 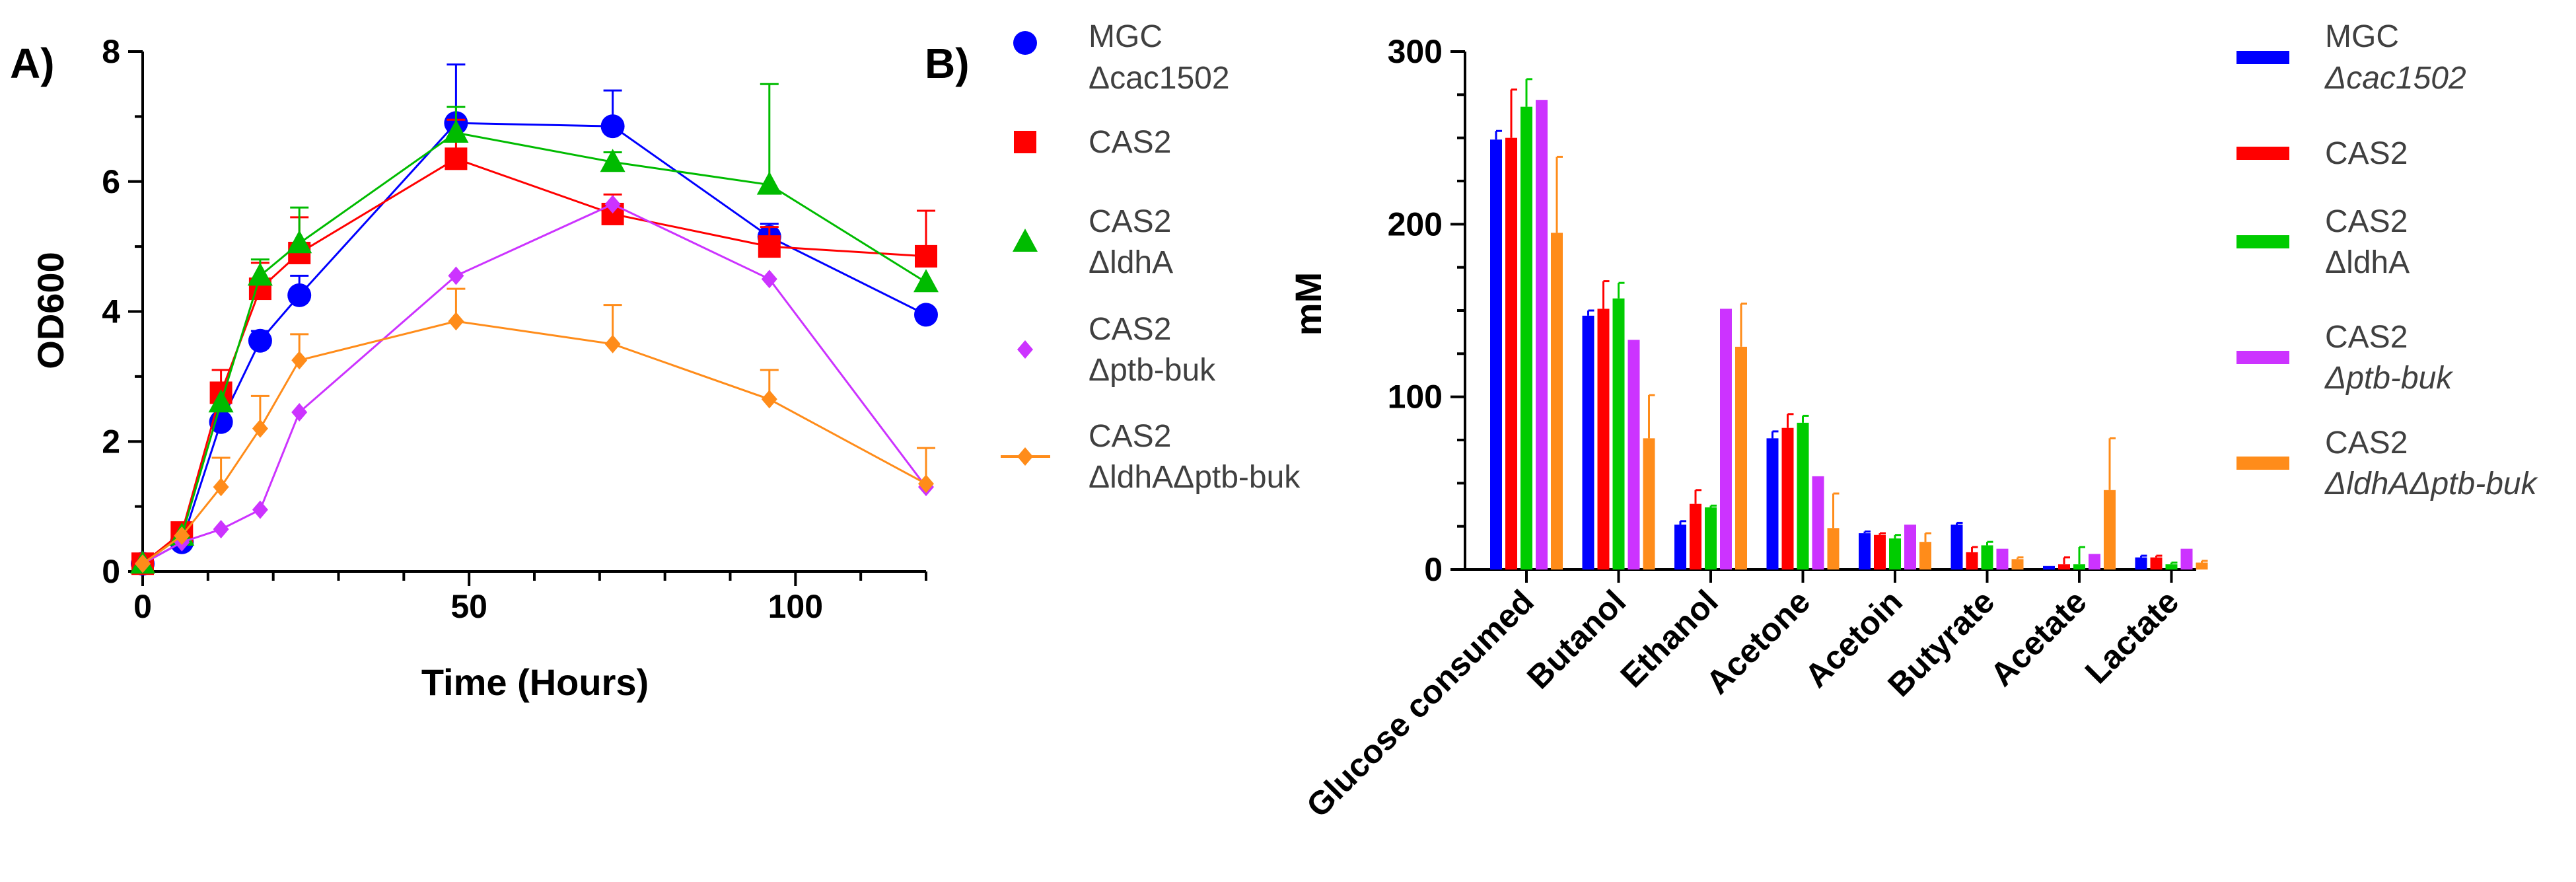 What do you see at coordinates (1152, 370) in the screenshot?
I see `legend-label: Δptb-buk` at bounding box center [1152, 370].